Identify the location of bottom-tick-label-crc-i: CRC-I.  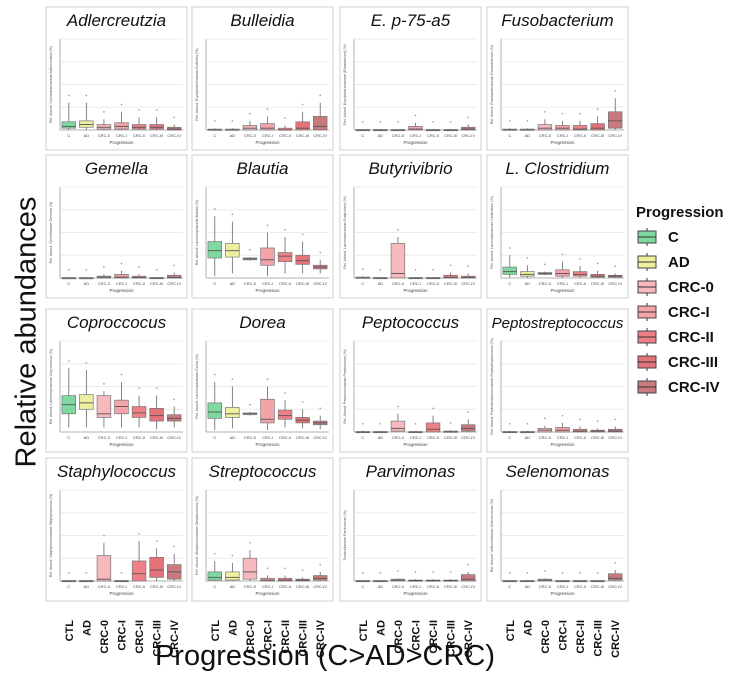
(417, 635).